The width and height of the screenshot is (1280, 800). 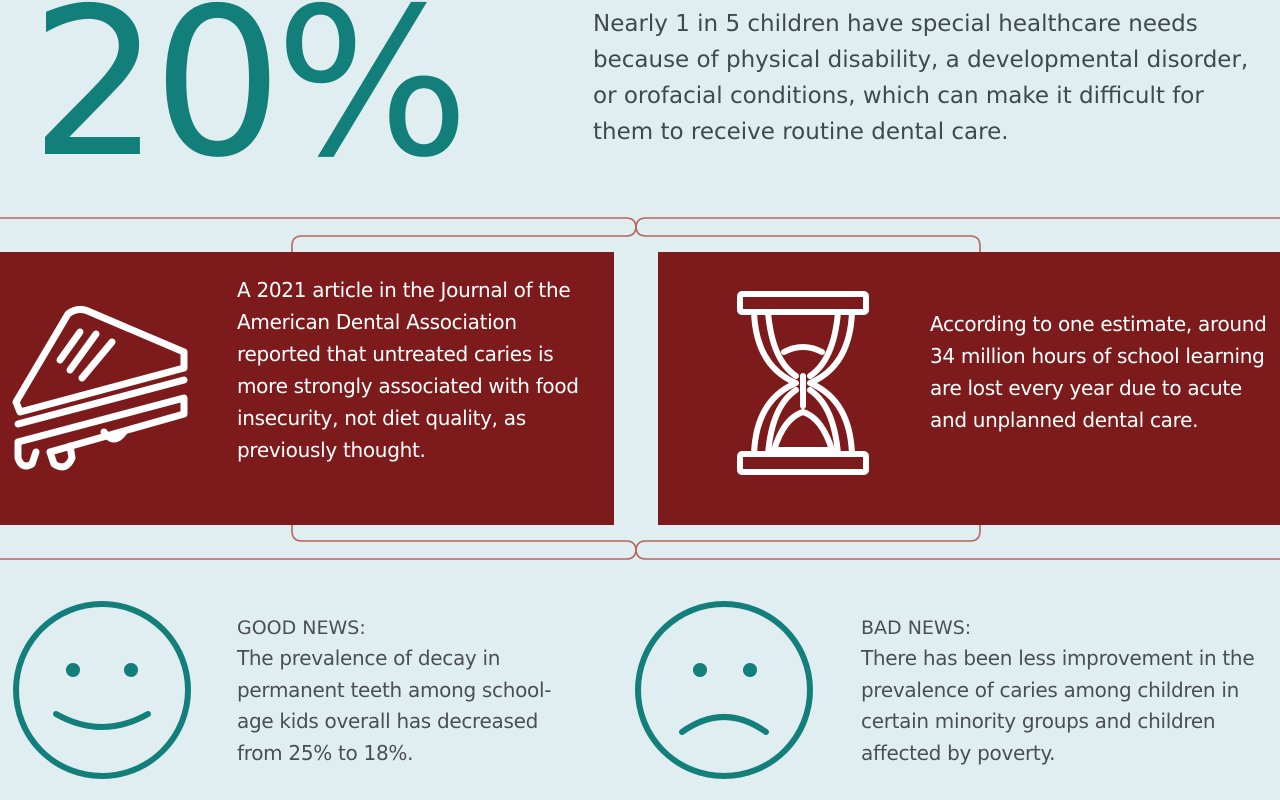 I want to click on smiley-face-icon, so click(x=102, y=690).